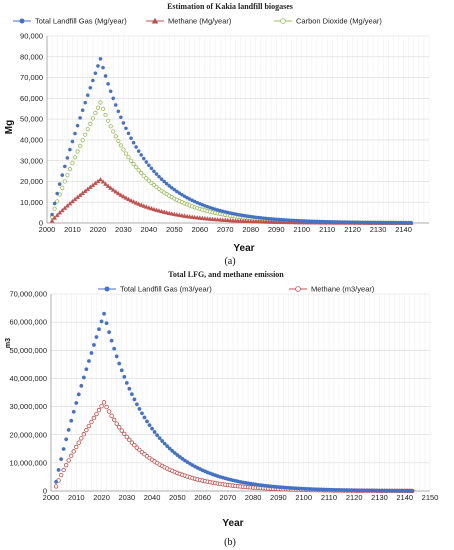 This screenshot has width=454, height=550. I want to click on chart-b-x-tick-label: 2010, so click(76, 497).